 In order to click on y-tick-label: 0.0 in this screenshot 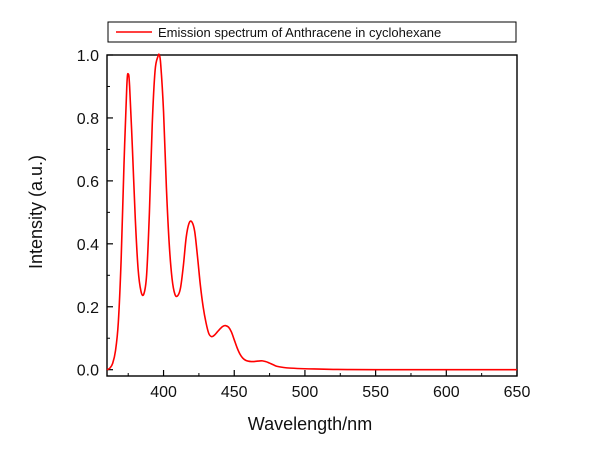, I will do `click(88, 371)`.